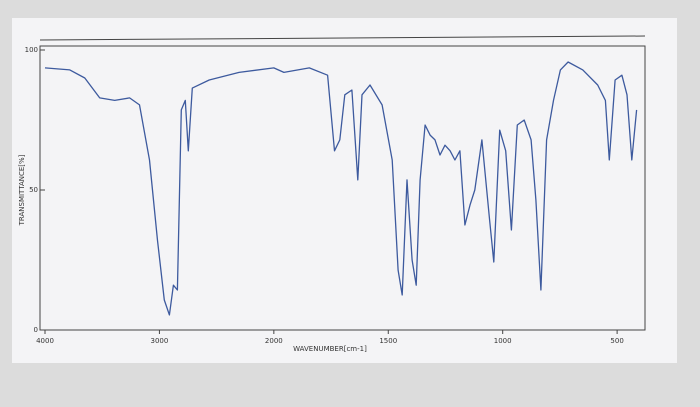  I want to click on y-axis-label: TRANSMITTANCE[%], so click(22, 190).